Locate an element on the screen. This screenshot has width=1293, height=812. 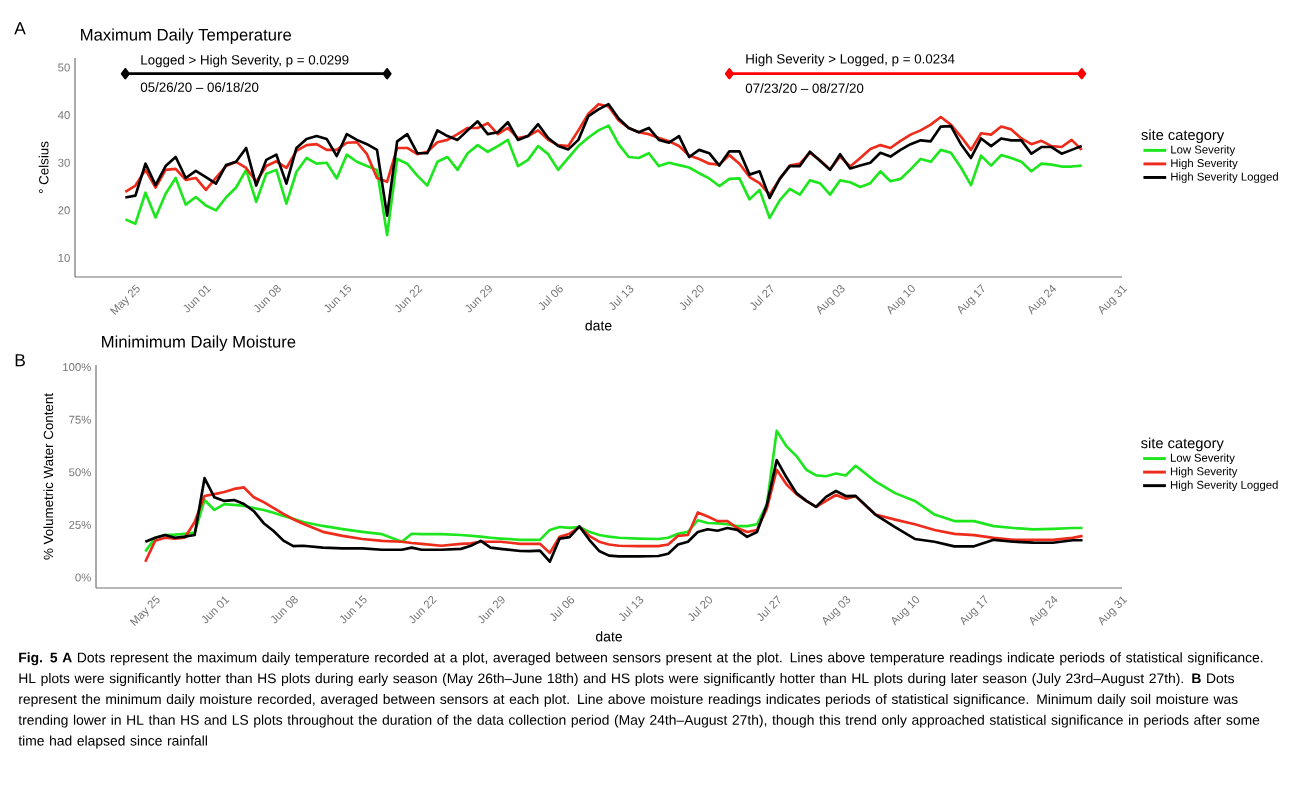
y-tick-label: 100% is located at coordinates (77, 367).